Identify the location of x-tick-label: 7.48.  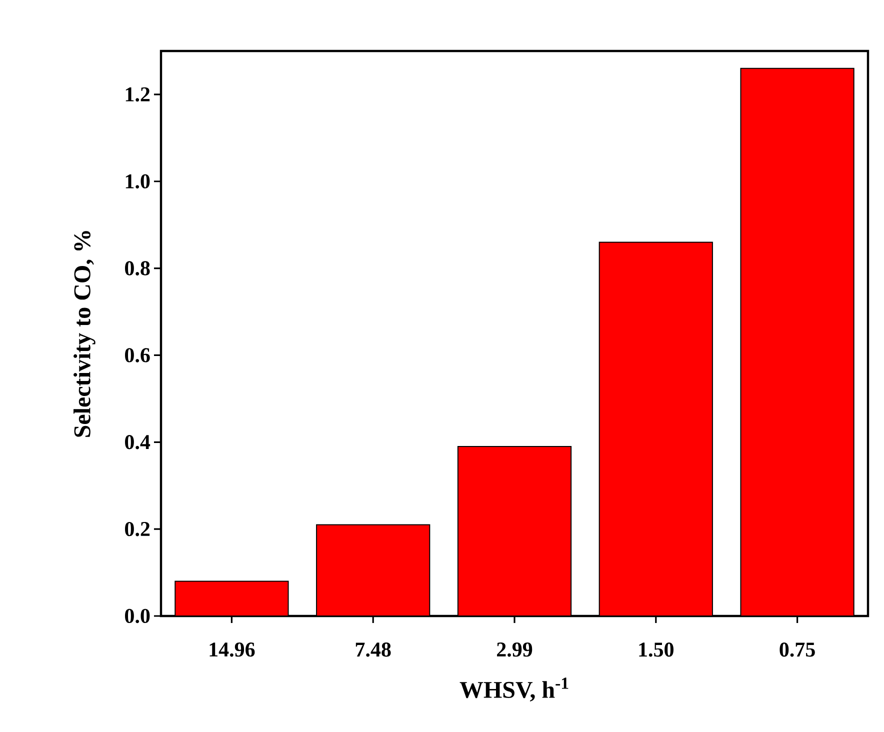
(373, 649).